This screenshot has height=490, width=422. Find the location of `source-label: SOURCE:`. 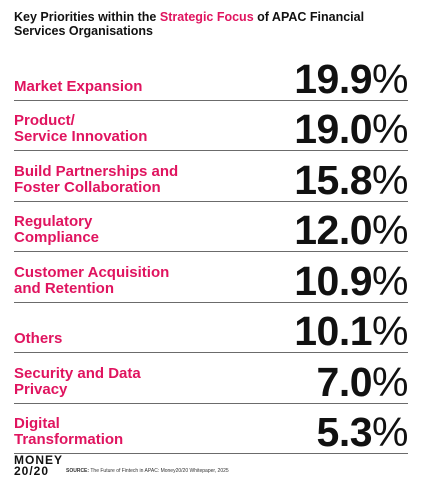

source-label: SOURCE: is located at coordinates (78, 471).